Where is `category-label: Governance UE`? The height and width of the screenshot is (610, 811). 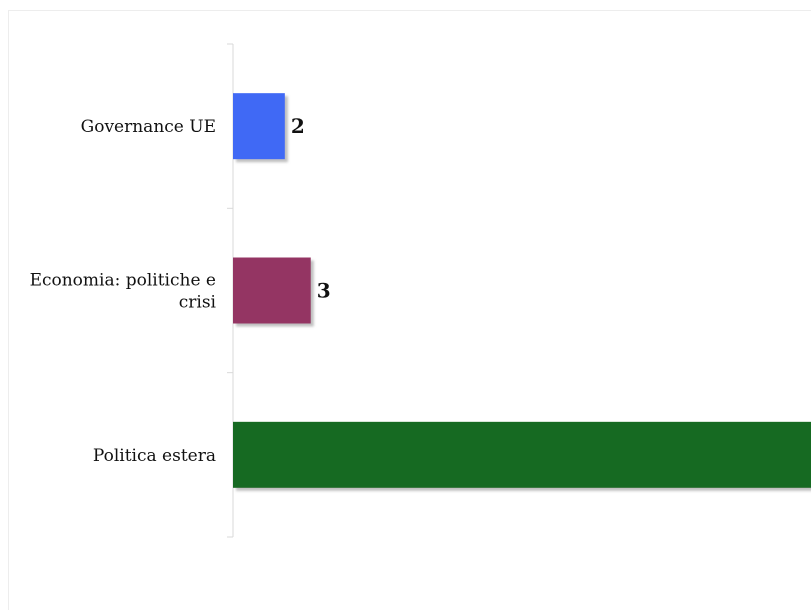
category-label: Governance UE is located at coordinates (148, 127).